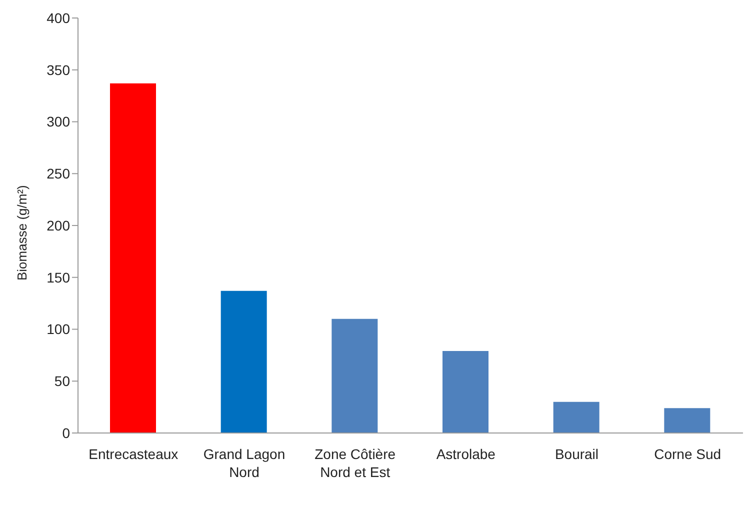 The width and height of the screenshot is (755, 506). I want to click on x-tick-label: Zone Côtière Nord et Est, so click(355, 463).